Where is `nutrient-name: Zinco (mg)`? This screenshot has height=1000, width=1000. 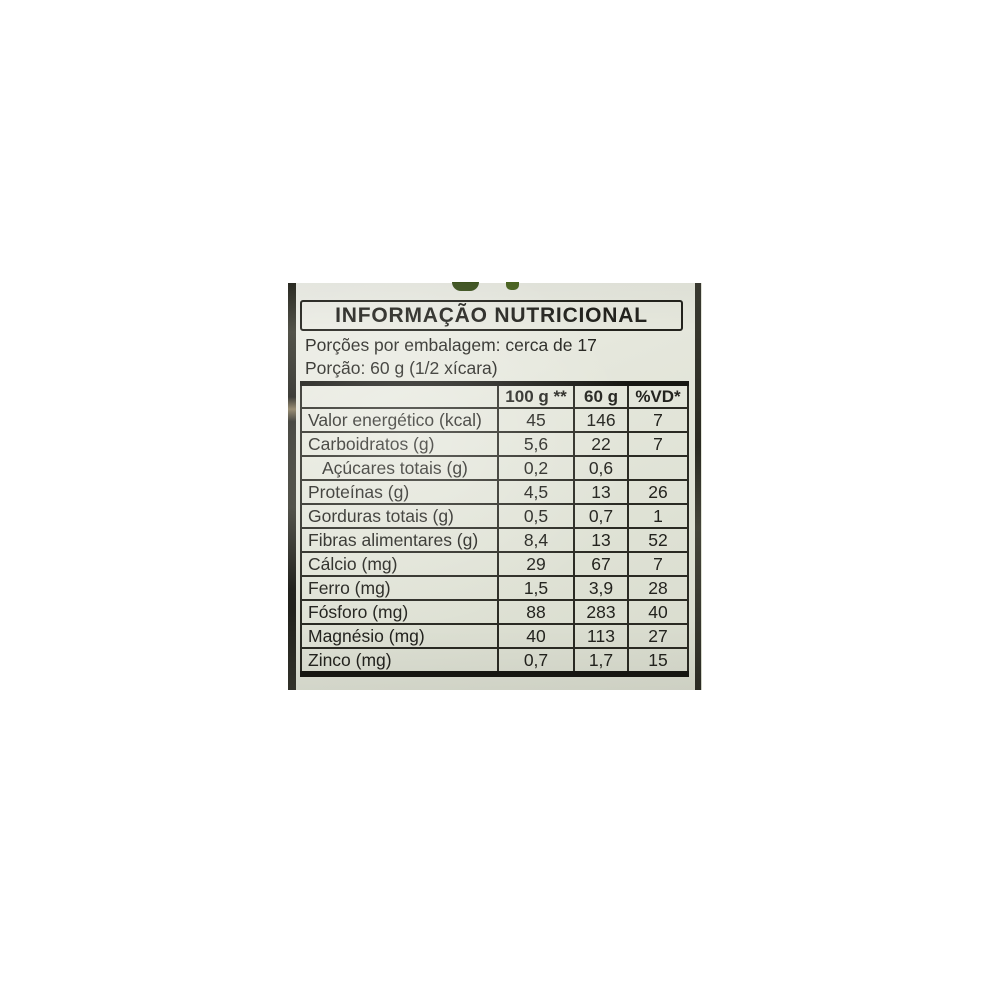
nutrient-name: Zinco (mg) is located at coordinates (399, 661).